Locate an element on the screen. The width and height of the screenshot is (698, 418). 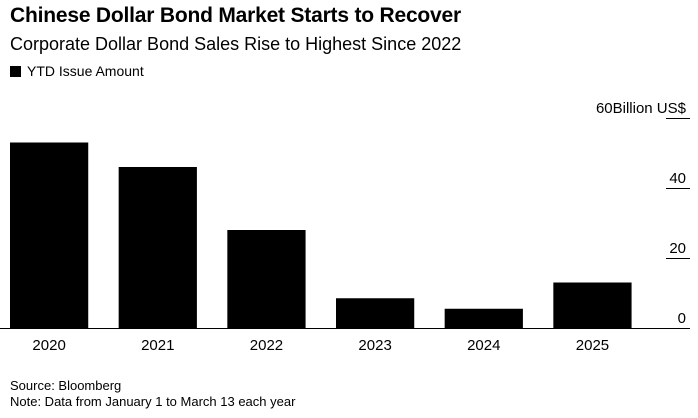
x-tick-label: 2025 is located at coordinates (592, 345).